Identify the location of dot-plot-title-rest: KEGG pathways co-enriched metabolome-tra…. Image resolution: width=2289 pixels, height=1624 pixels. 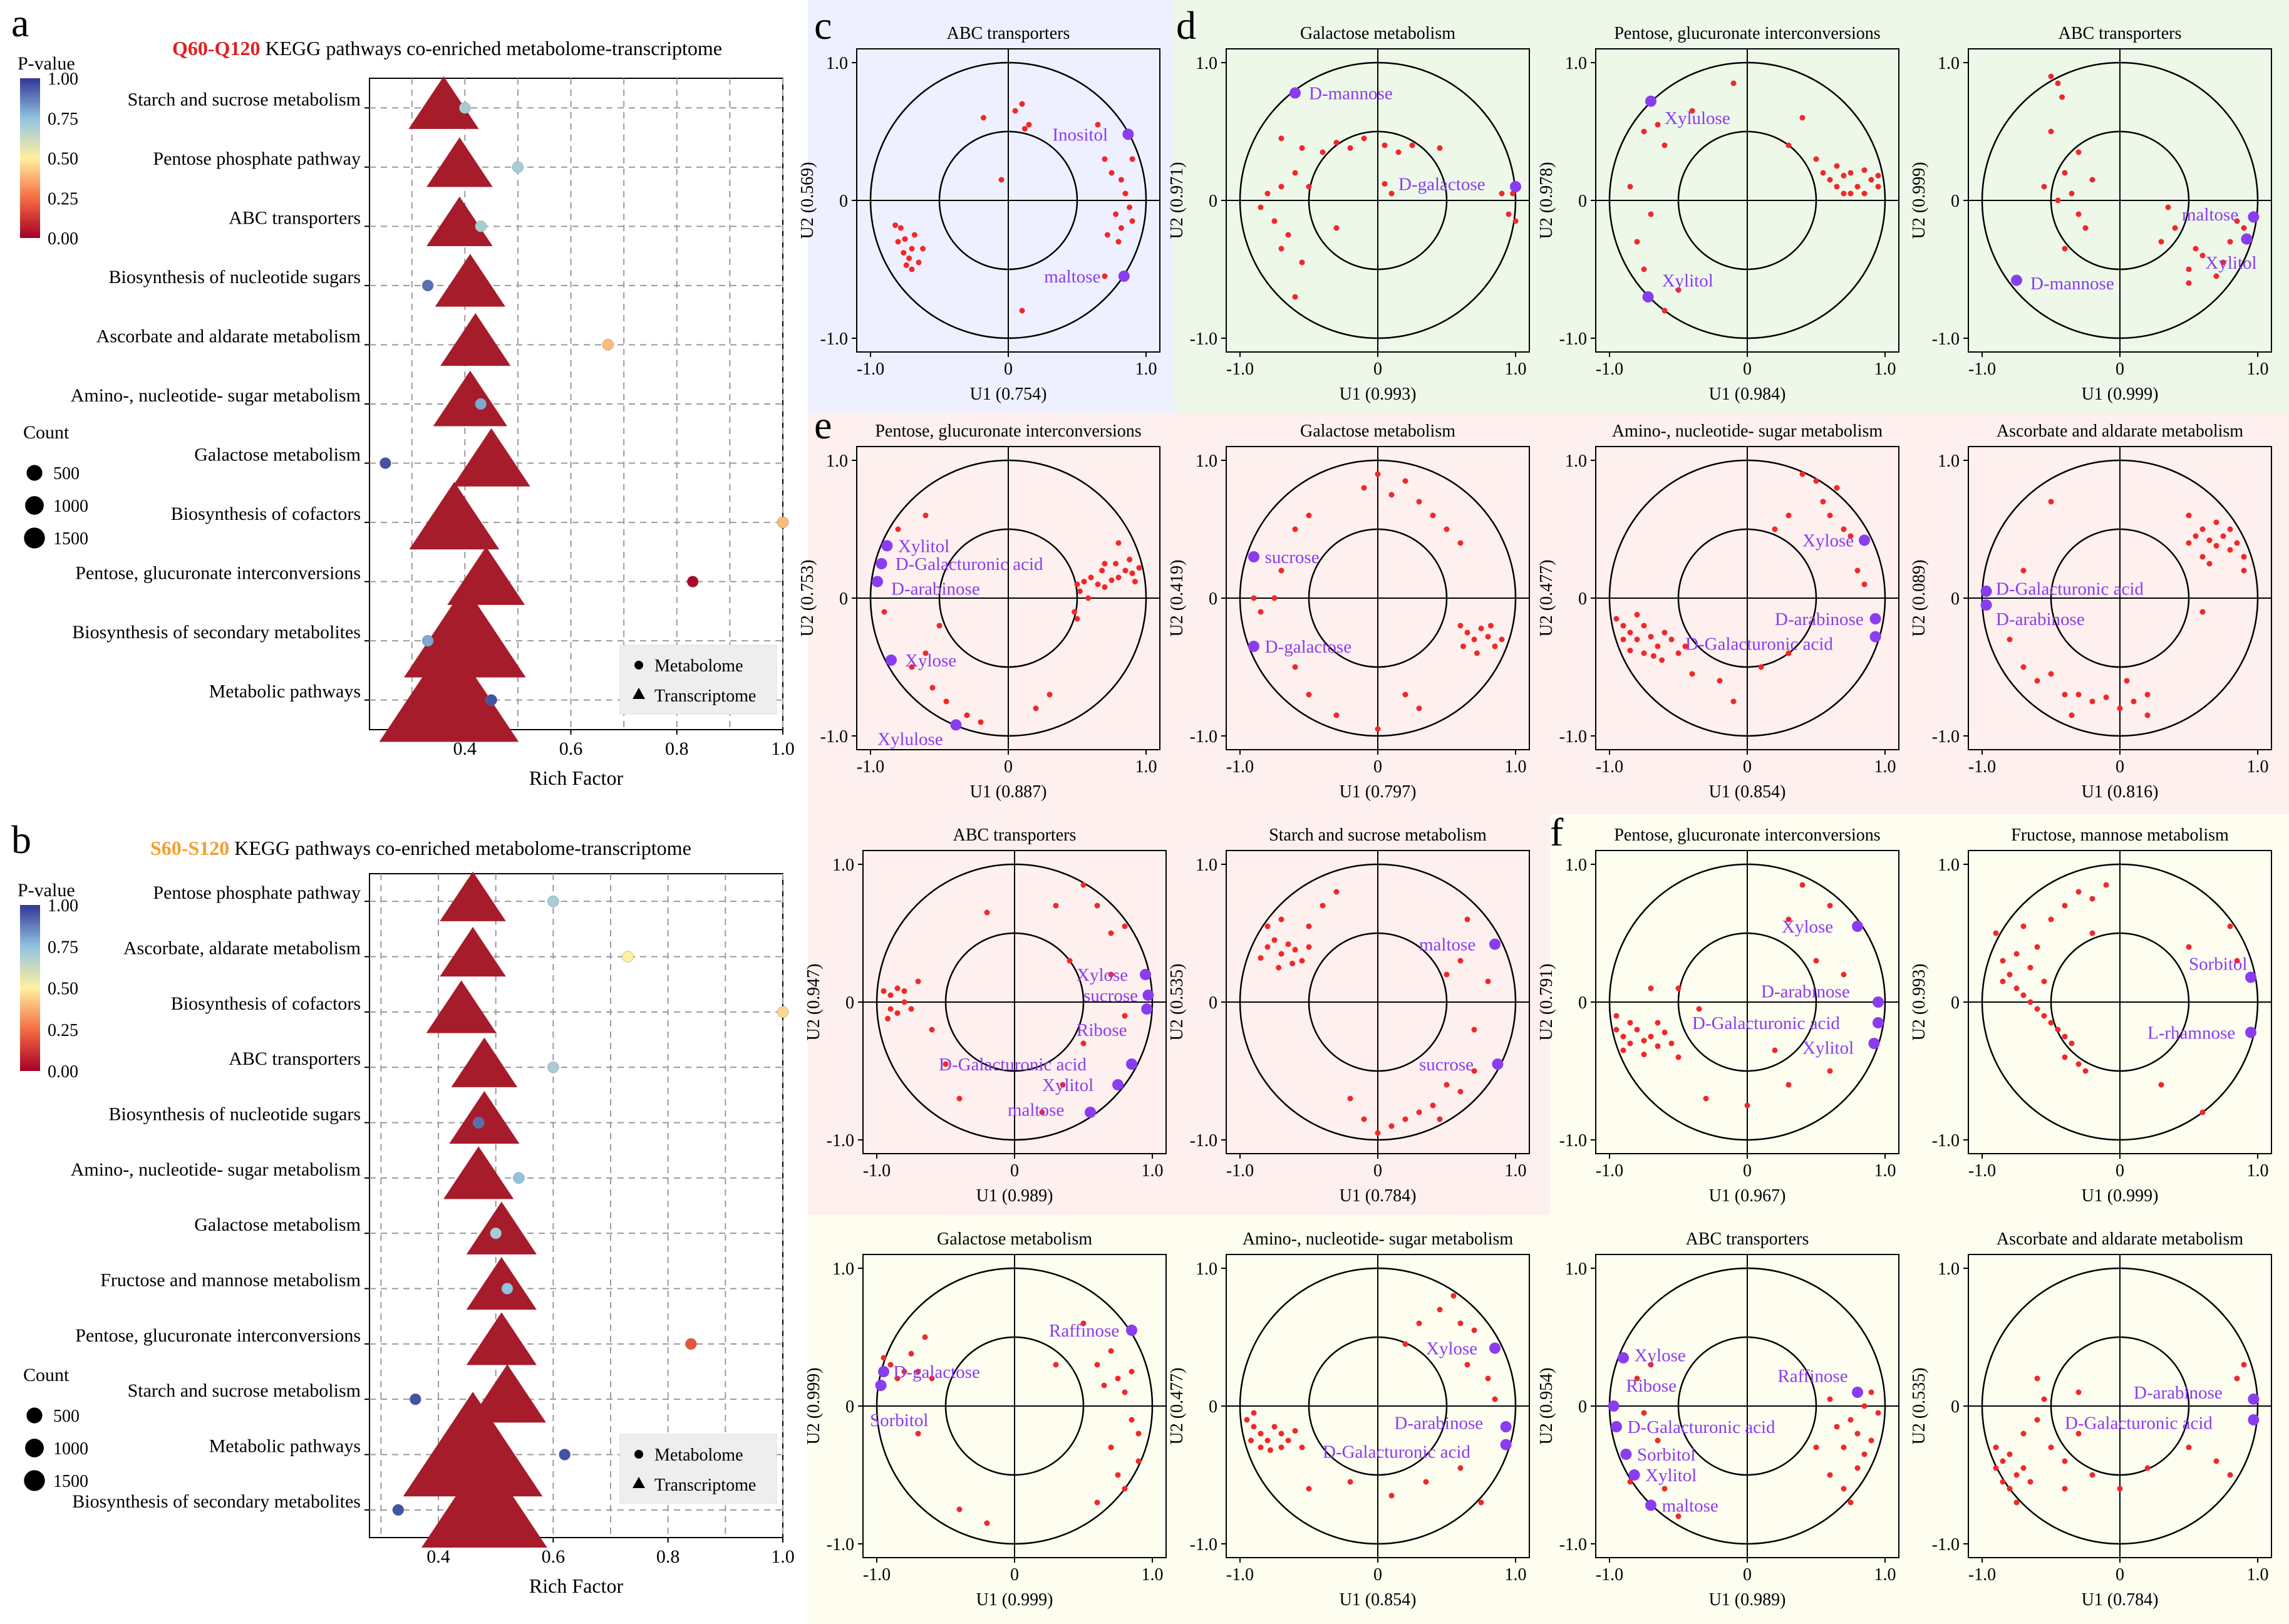
(491, 48).